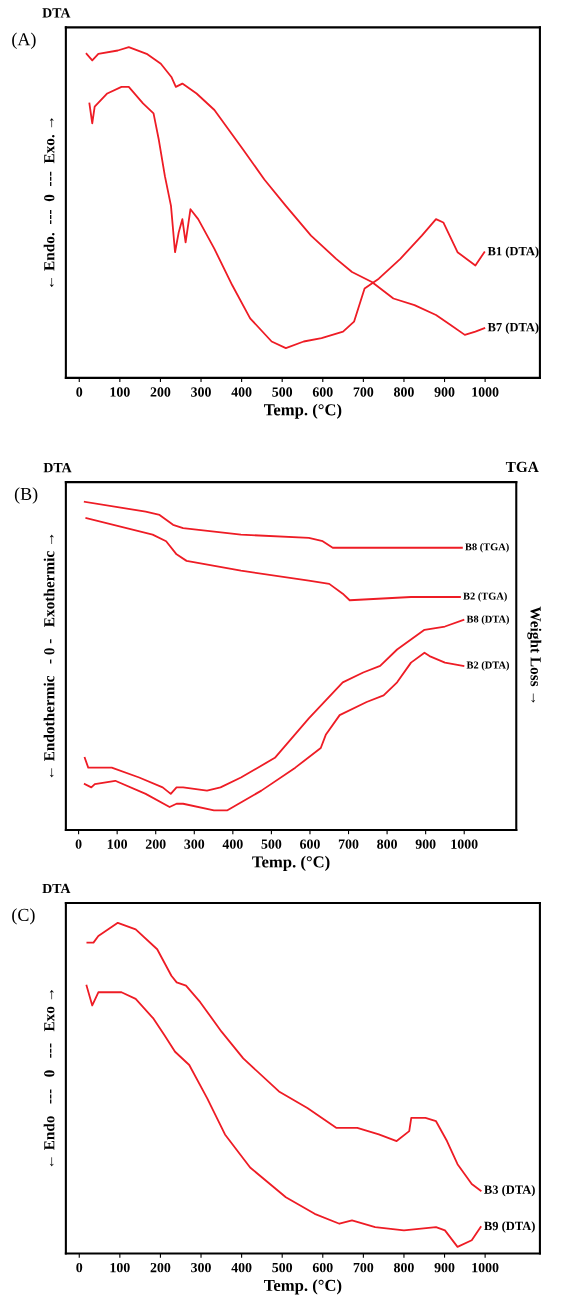 Image resolution: width=563 pixels, height=1303 pixels. I want to click on y-axis-title: ← Endo --- 0 --- Exo →, so click(49, 1078).